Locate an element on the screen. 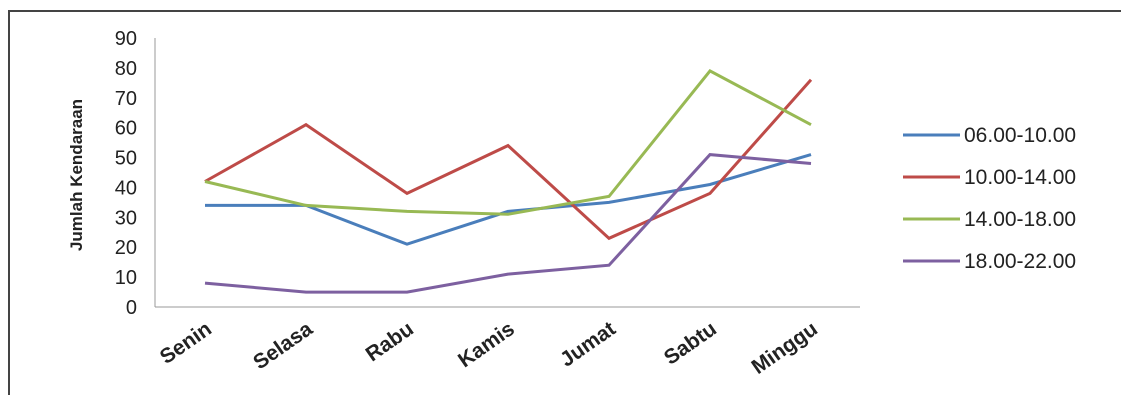 The image size is (1127, 401). y-tick-label: 0 is located at coordinates (131, 308).